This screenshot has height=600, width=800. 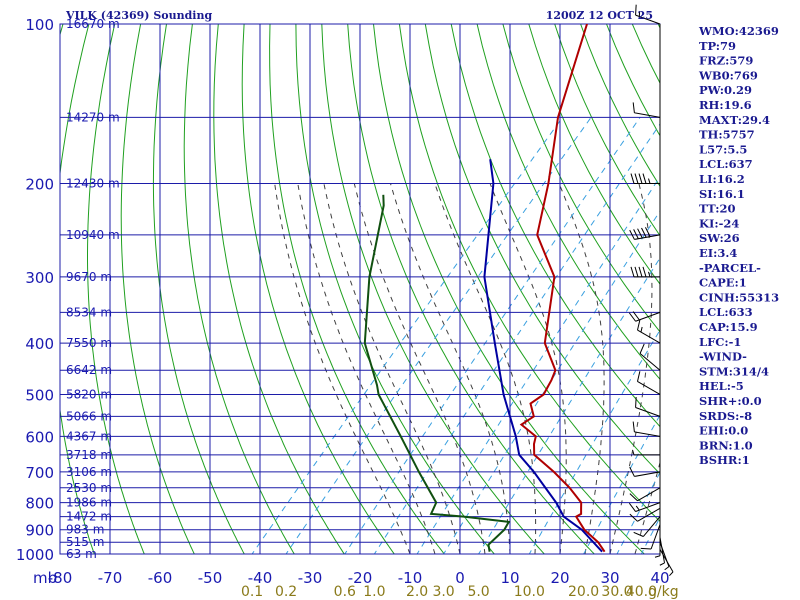 I want to click on height-label: 515 m, so click(x=85, y=542).